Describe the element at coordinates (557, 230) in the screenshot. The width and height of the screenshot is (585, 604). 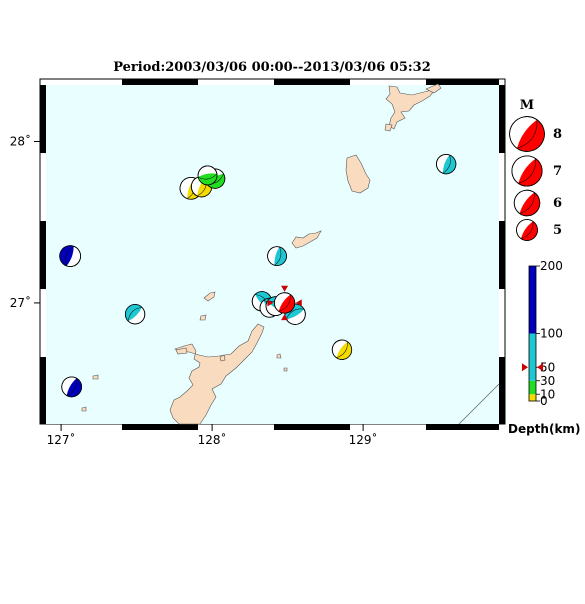
I see `magnitude-legend-label: 5` at that location.